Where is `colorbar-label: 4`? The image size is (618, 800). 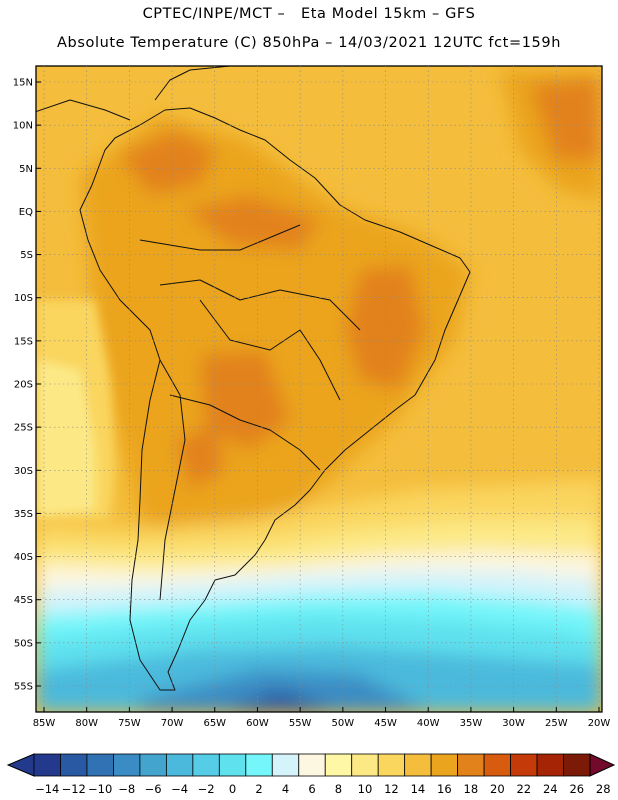
colorbar-label: 4 is located at coordinates (285, 789).